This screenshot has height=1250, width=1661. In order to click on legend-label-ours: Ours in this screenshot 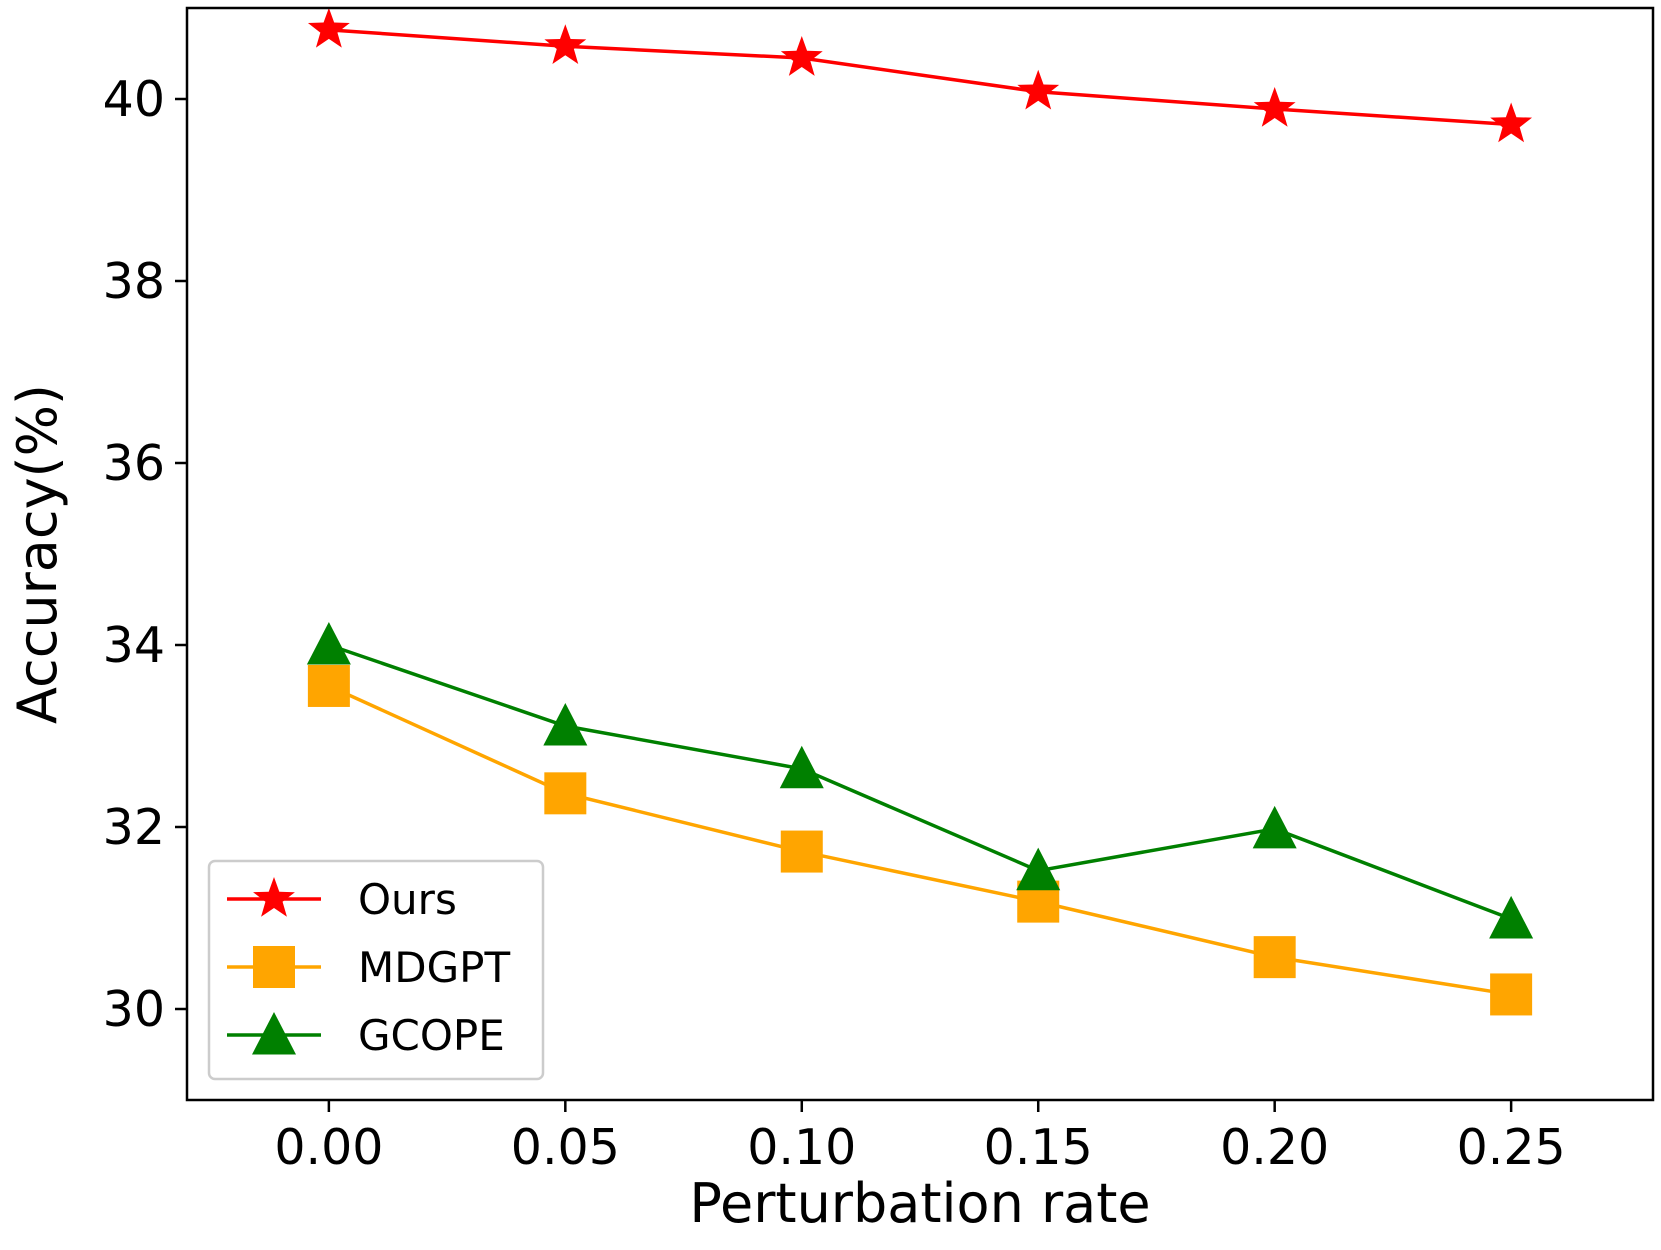, I will do `click(407, 899)`.